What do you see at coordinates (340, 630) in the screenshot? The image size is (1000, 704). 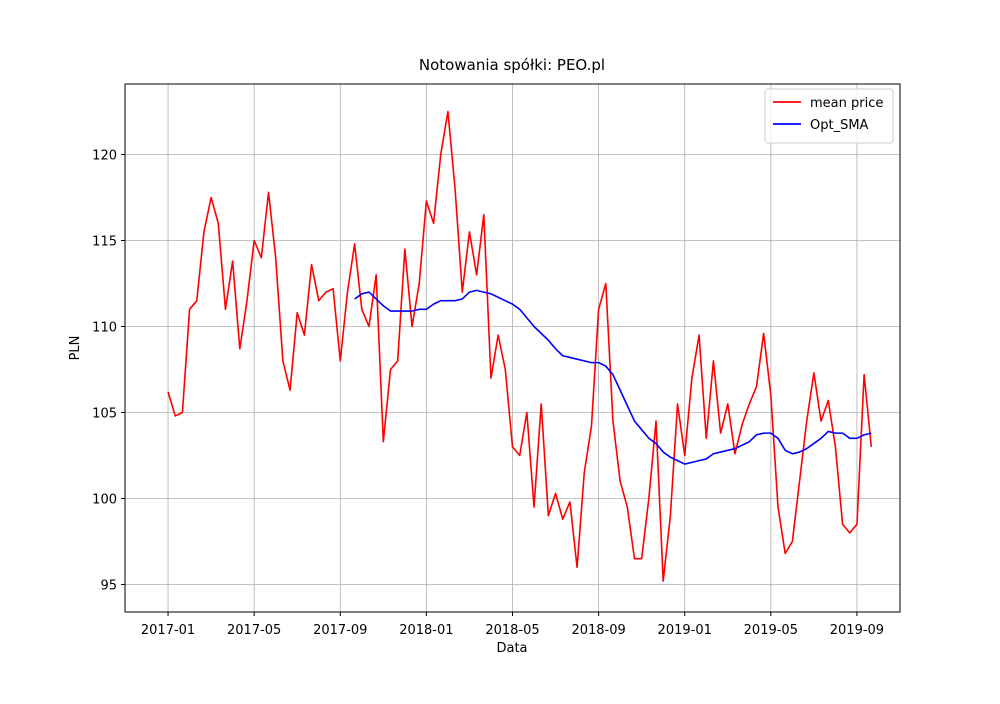 I see `x-tick-label: 2017-09` at bounding box center [340, 630].